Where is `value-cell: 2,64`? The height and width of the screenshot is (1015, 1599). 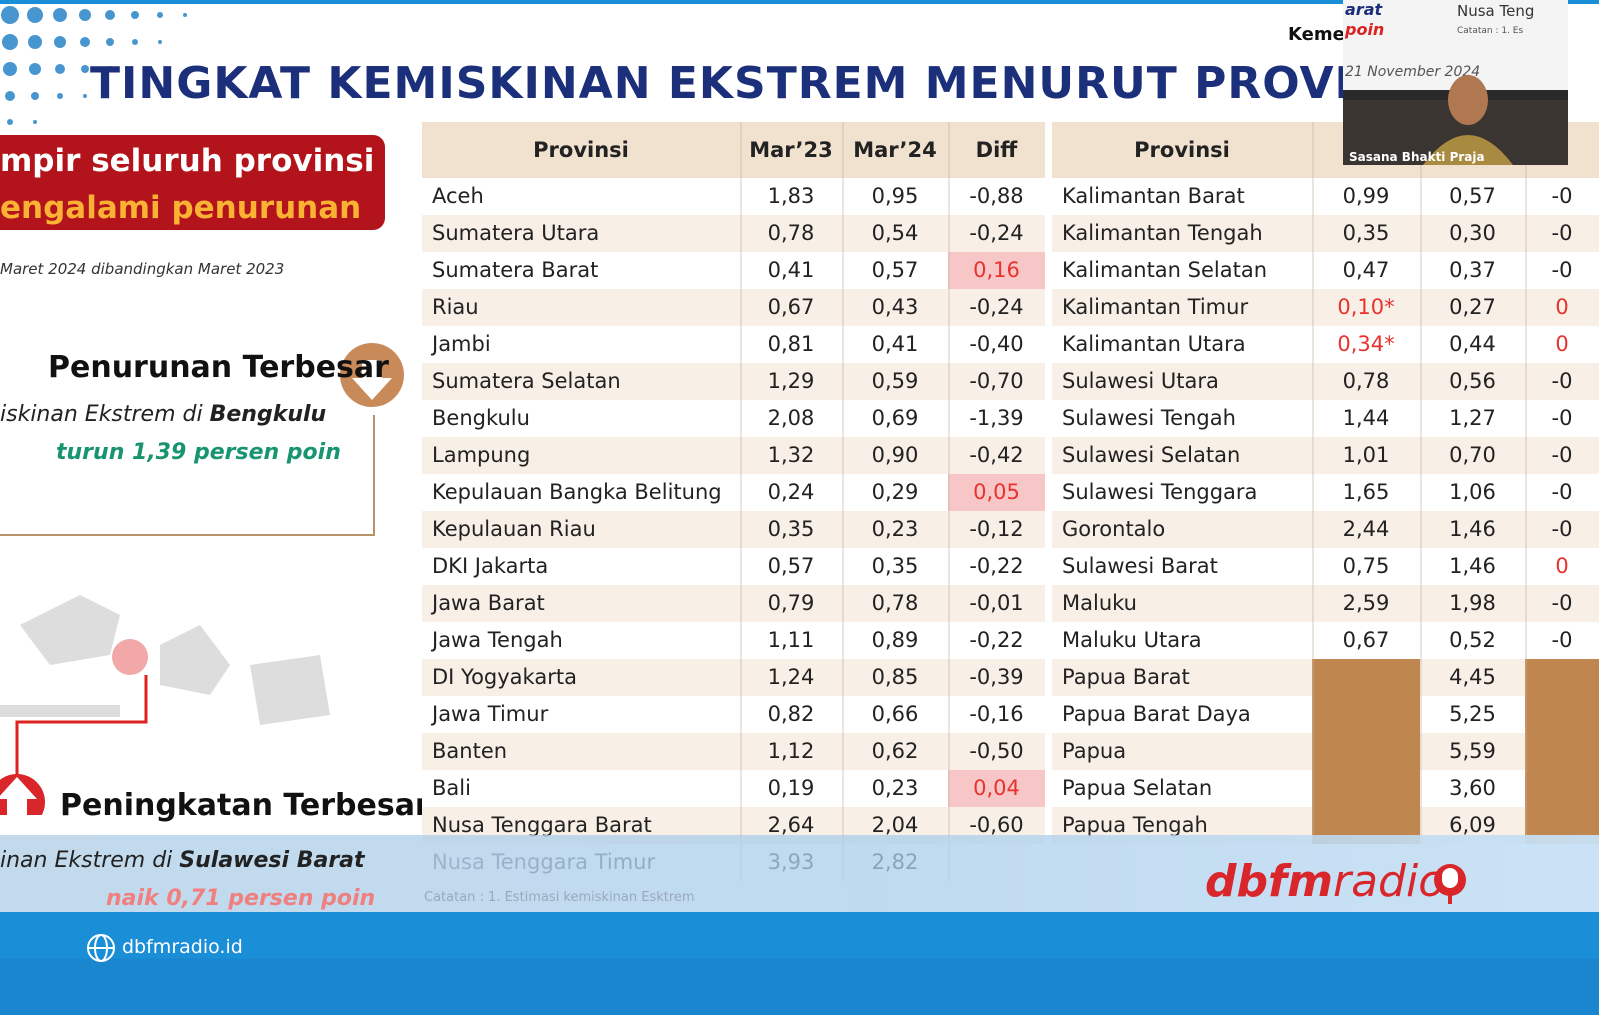
value-cell: 2,64 is located at coordinates (791, 825).